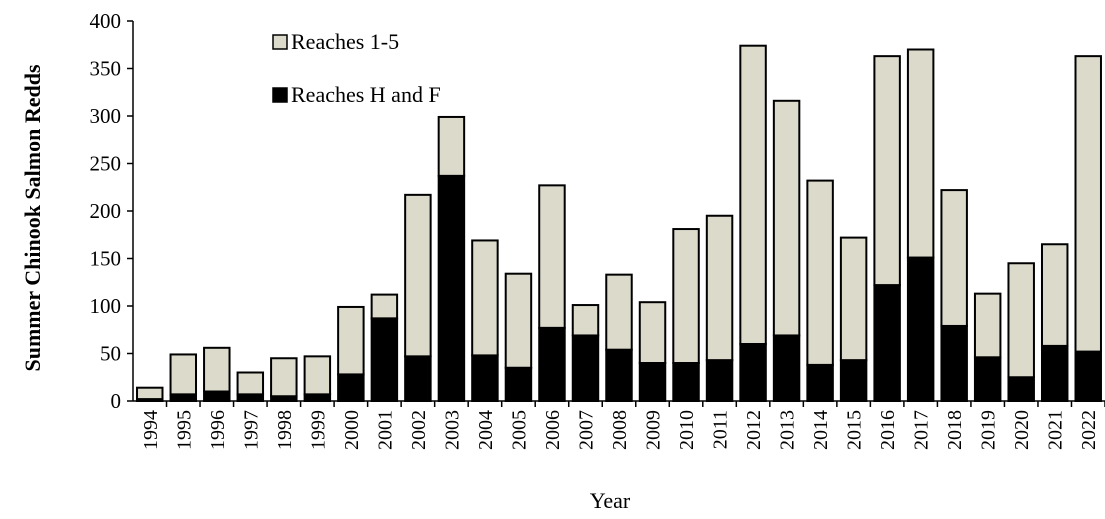 The height and width of the screenshot is (519, 1105). Describe the element at coordinates (1054, 373) in the screenshot. I see `bar-segment-reaches-h-and-f-2021` at that location.